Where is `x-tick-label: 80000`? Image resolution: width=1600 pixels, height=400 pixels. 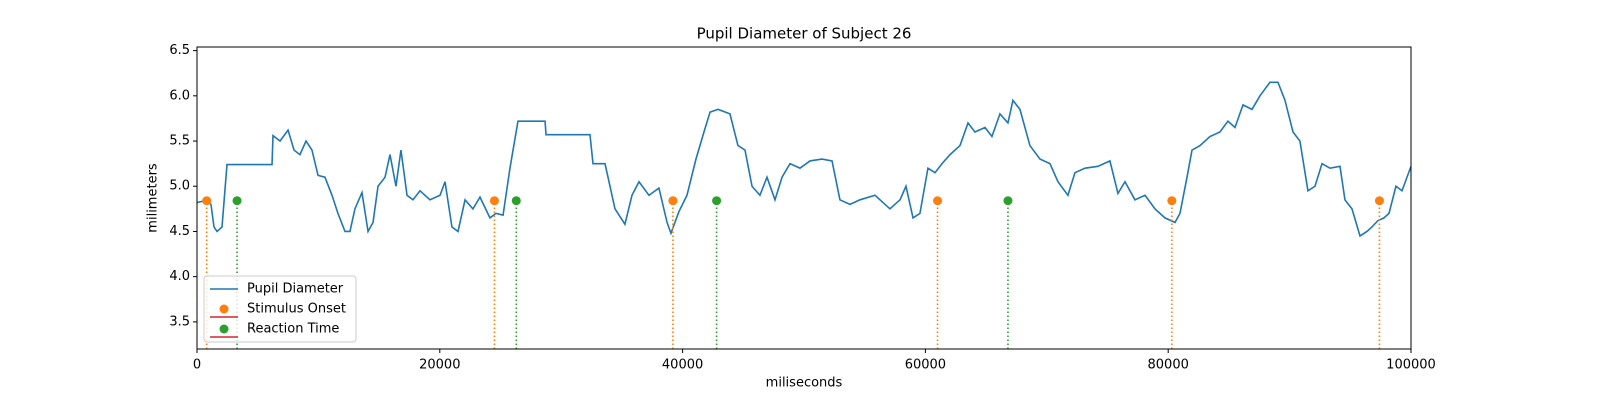 x-tick-label: 80000 is located at coordinates (1168, 365).